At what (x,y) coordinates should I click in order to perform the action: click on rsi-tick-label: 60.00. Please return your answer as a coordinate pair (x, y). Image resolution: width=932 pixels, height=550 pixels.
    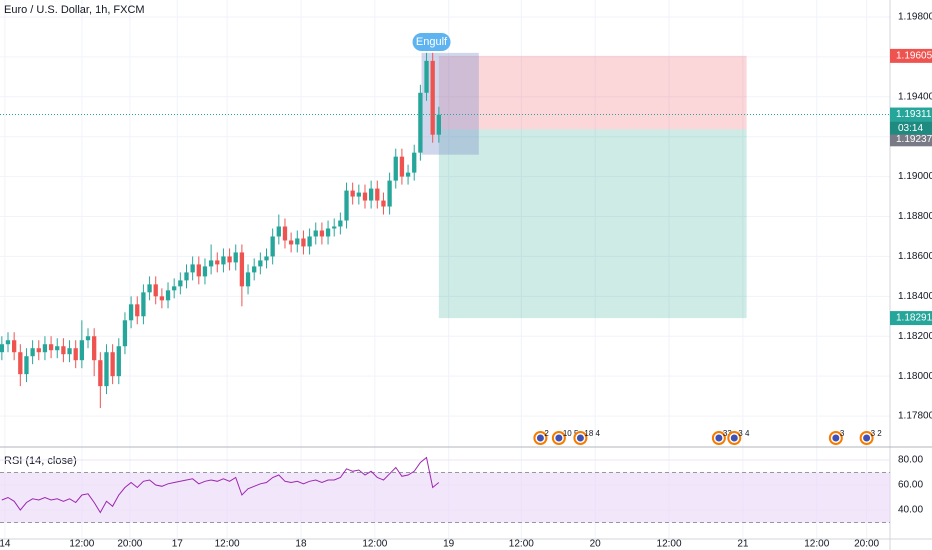
    Looking at the image, I should click on (910, 485).